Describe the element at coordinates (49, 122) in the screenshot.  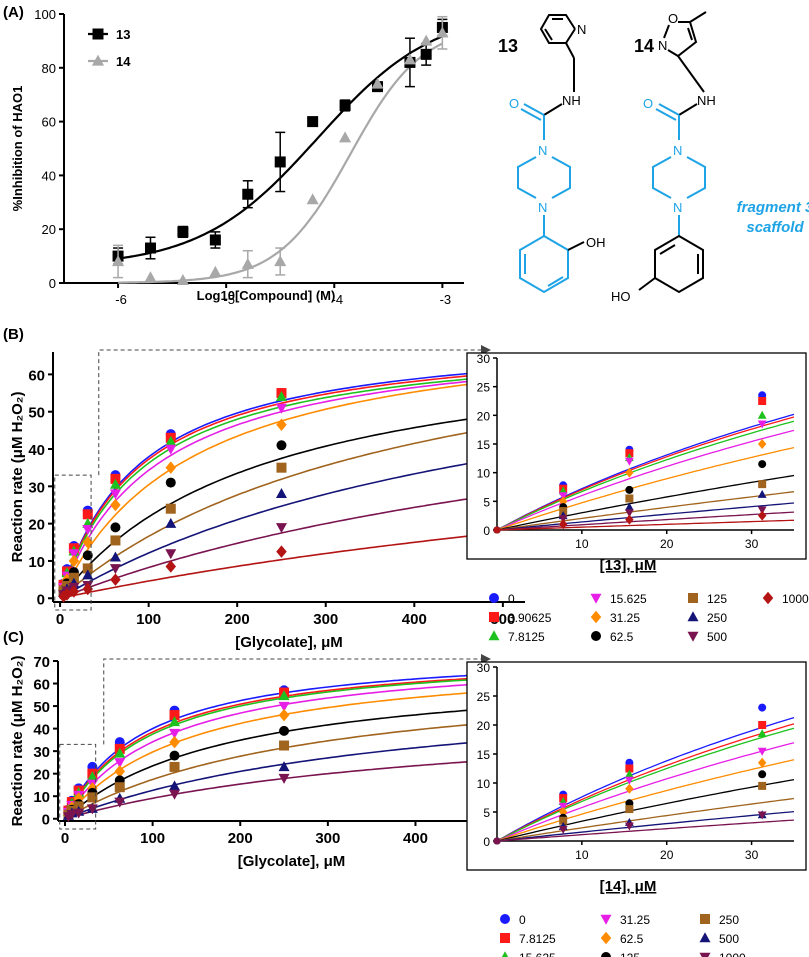
I see `y-tick-label: 60` at that location.